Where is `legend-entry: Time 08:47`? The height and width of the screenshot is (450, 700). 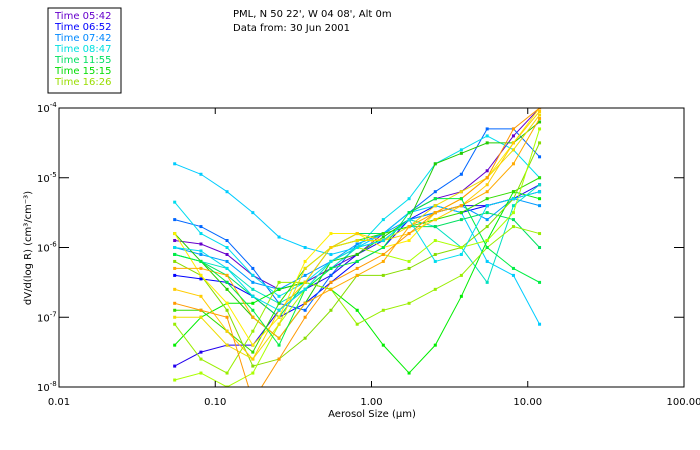
legend-entry: Time 08:47 is located at coordinates (82, 49).